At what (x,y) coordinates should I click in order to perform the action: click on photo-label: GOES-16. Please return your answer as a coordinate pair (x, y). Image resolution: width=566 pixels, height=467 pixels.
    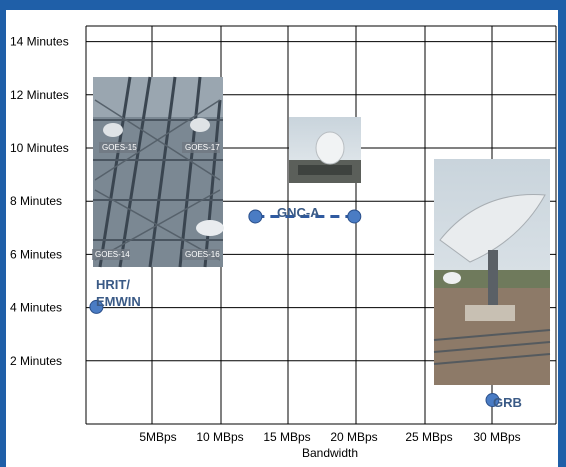
    Looking at the image, I should click on (202, 254).